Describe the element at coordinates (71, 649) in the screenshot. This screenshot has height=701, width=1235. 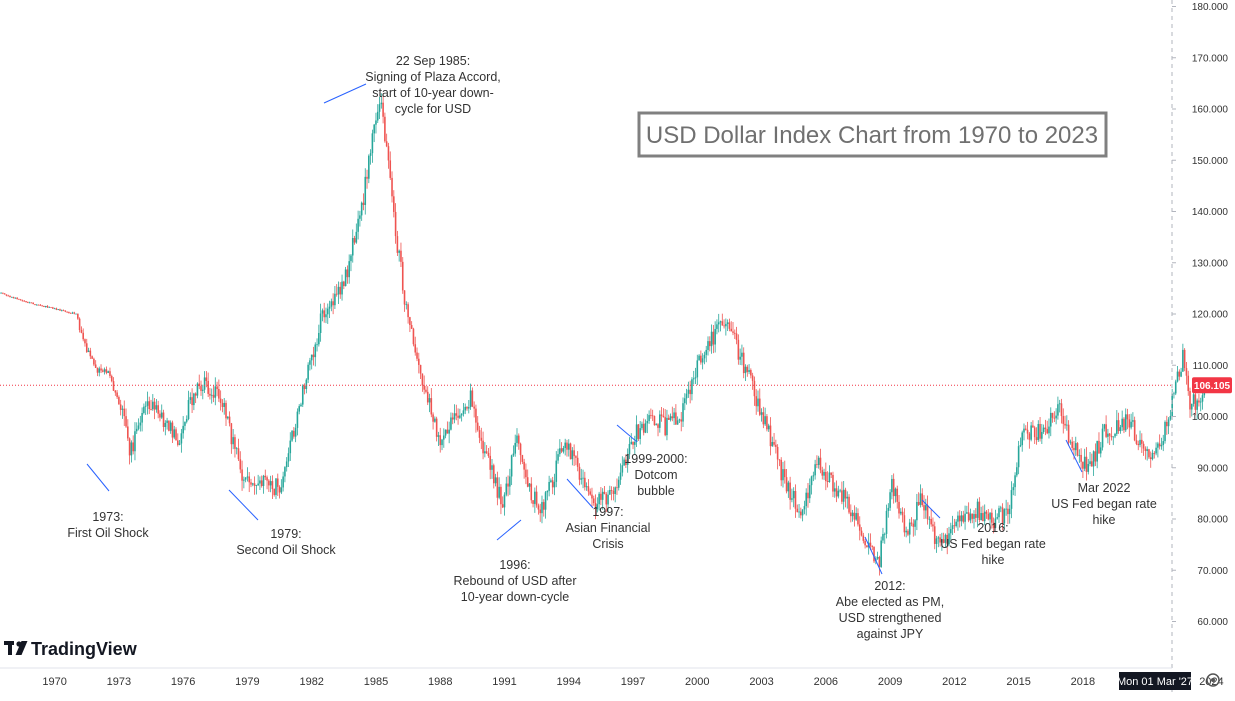
I see `tradingview-logo: TradingView` at that location.